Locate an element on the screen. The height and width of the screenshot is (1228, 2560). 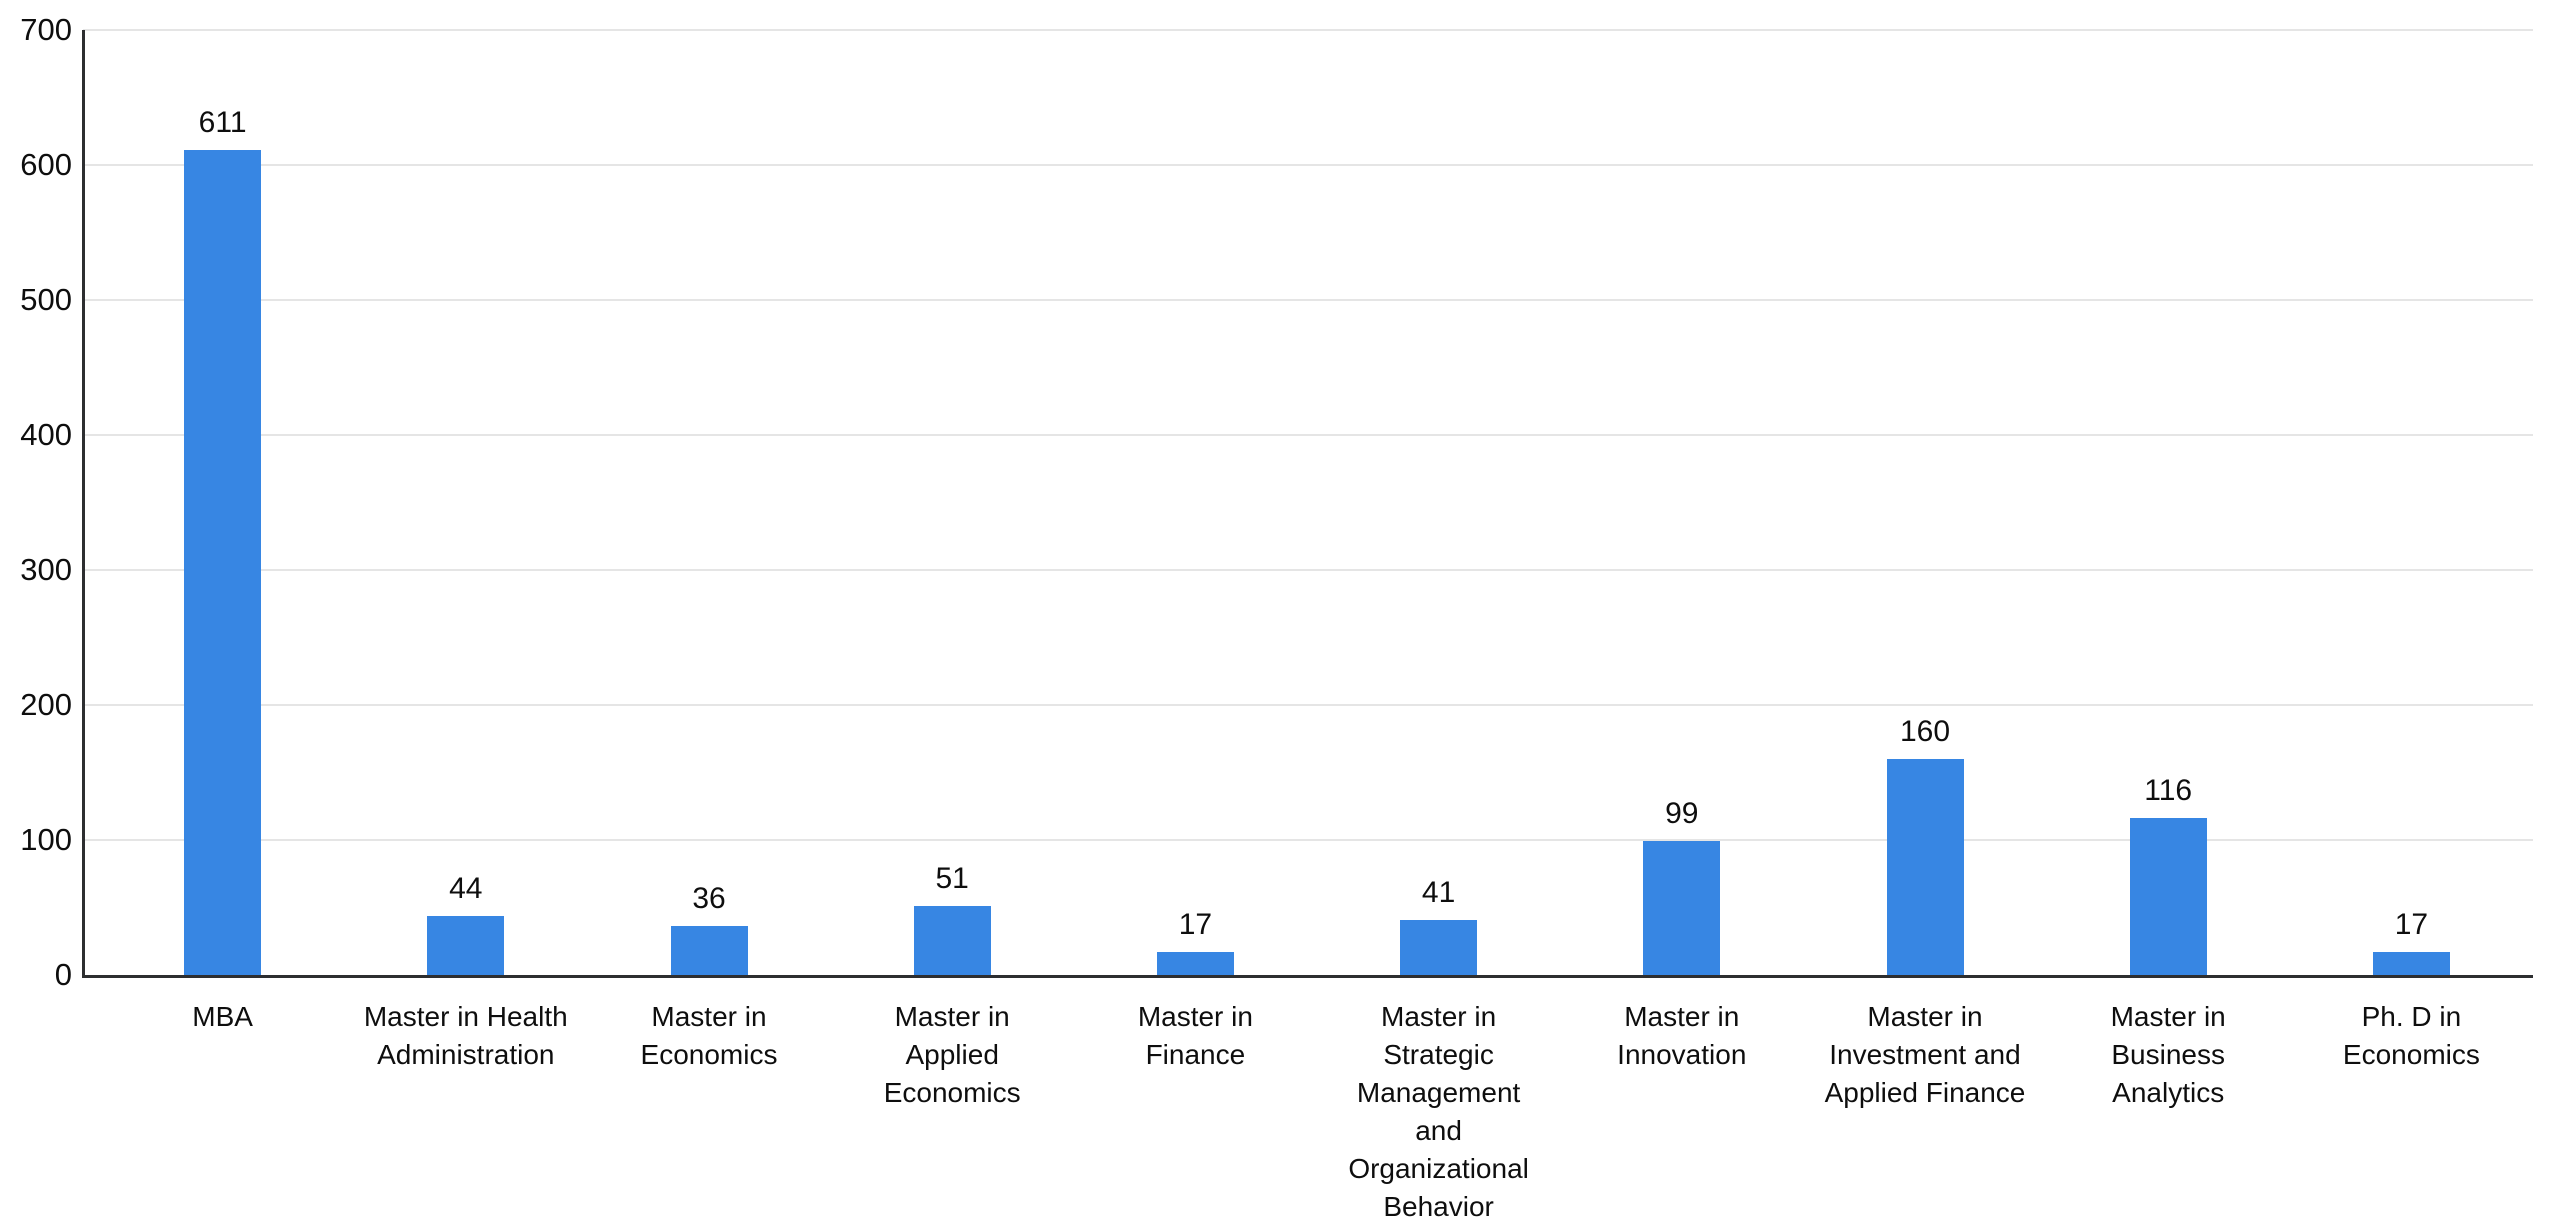
x-axis-category-label: Master in Applied Economics is located at coordinates (952, 1055).